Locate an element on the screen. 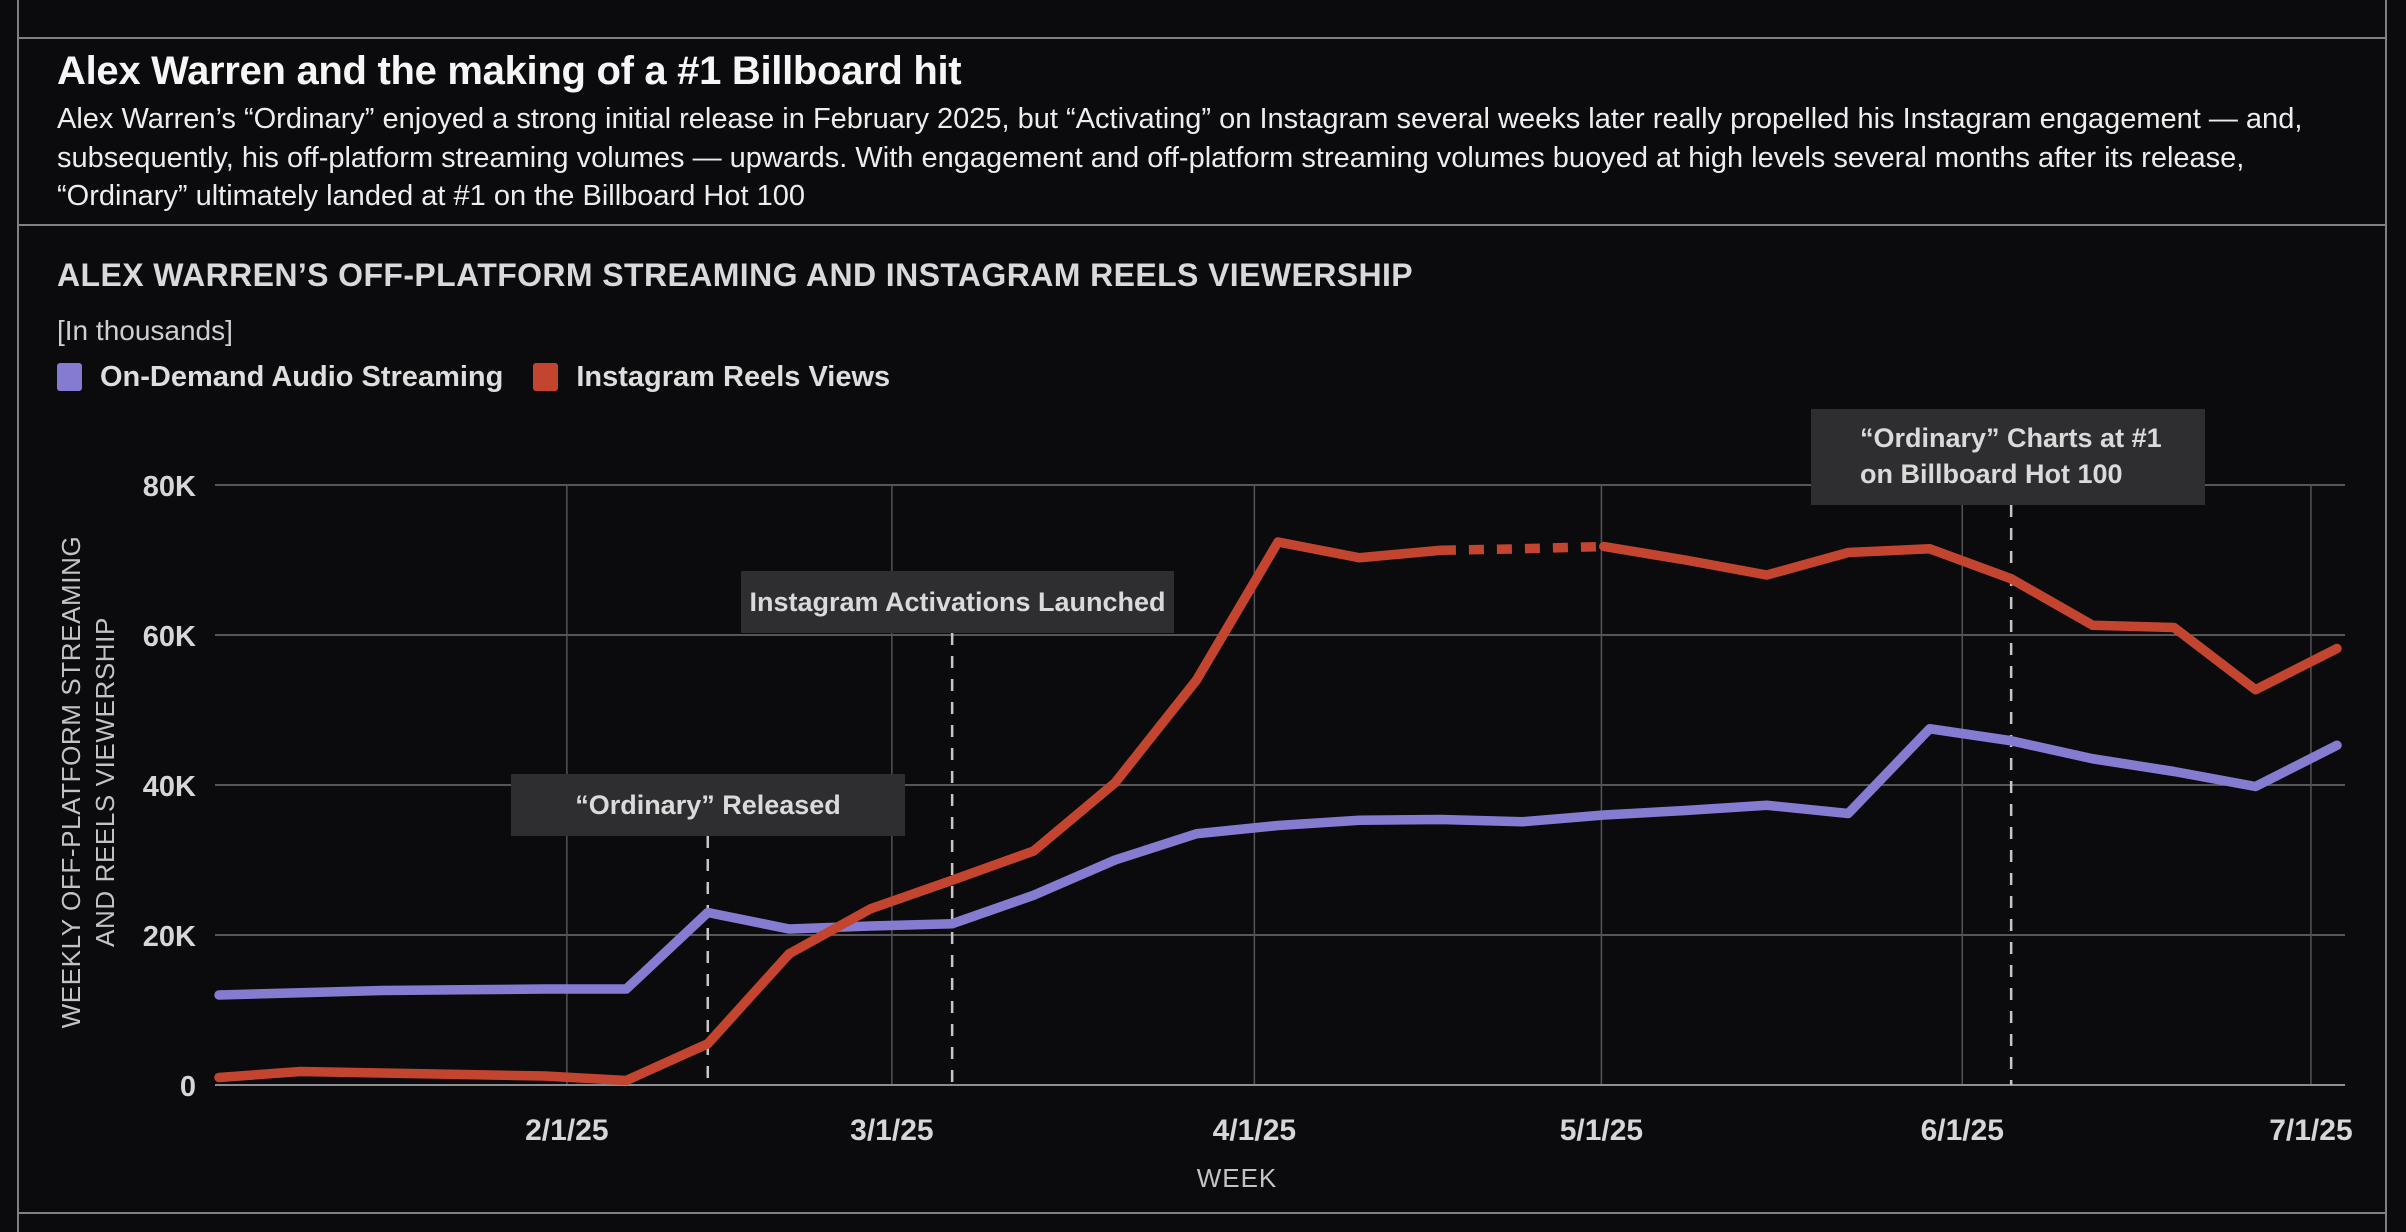  y-axis-title-line1: WEEKLY OFF-PLATFORM STREAMING is located at coordinates (71, 782).